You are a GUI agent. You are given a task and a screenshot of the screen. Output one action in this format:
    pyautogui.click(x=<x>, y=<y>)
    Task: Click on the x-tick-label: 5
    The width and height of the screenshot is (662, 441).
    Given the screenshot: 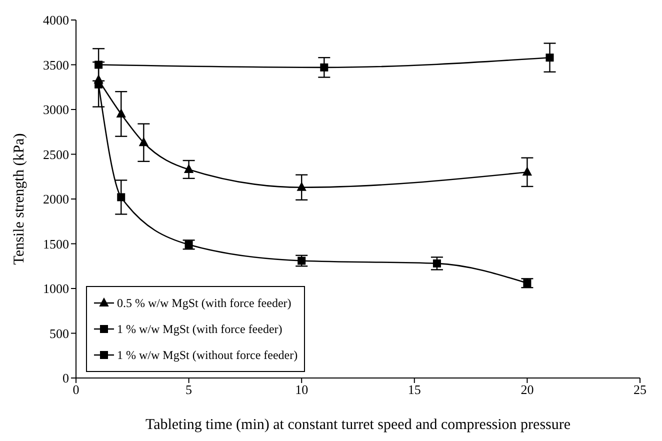 What is the action you would take?
    pyautogui.click(x=189, y=390)
    